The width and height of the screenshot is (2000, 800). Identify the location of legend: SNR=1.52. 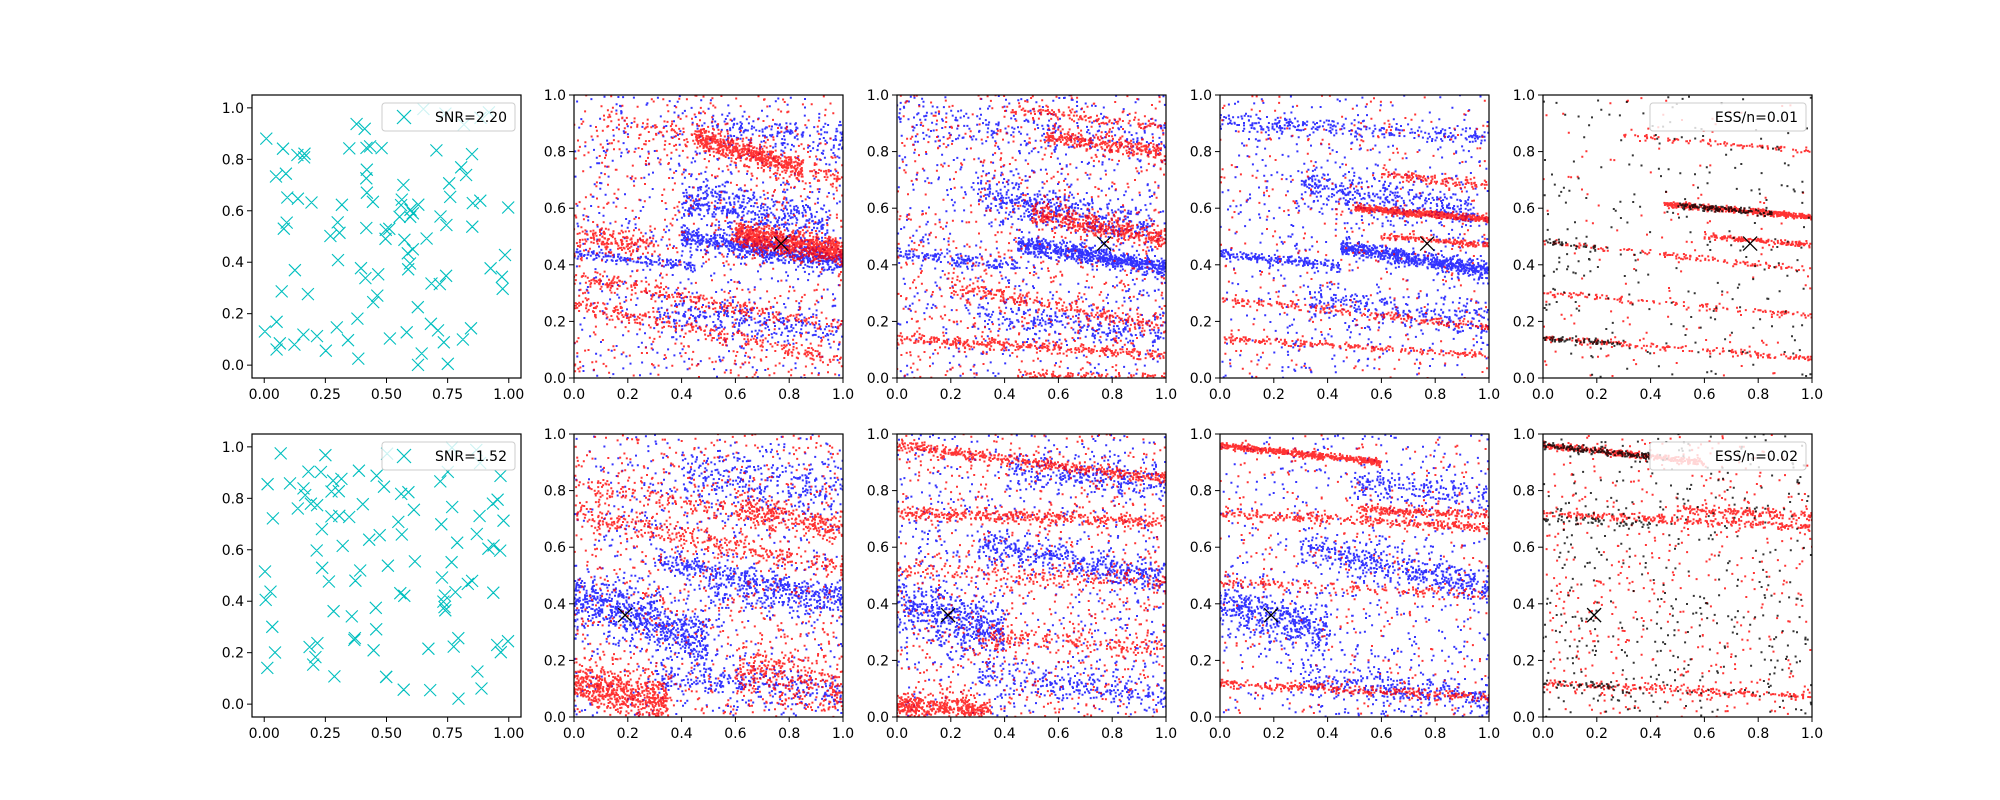
(448, 456).